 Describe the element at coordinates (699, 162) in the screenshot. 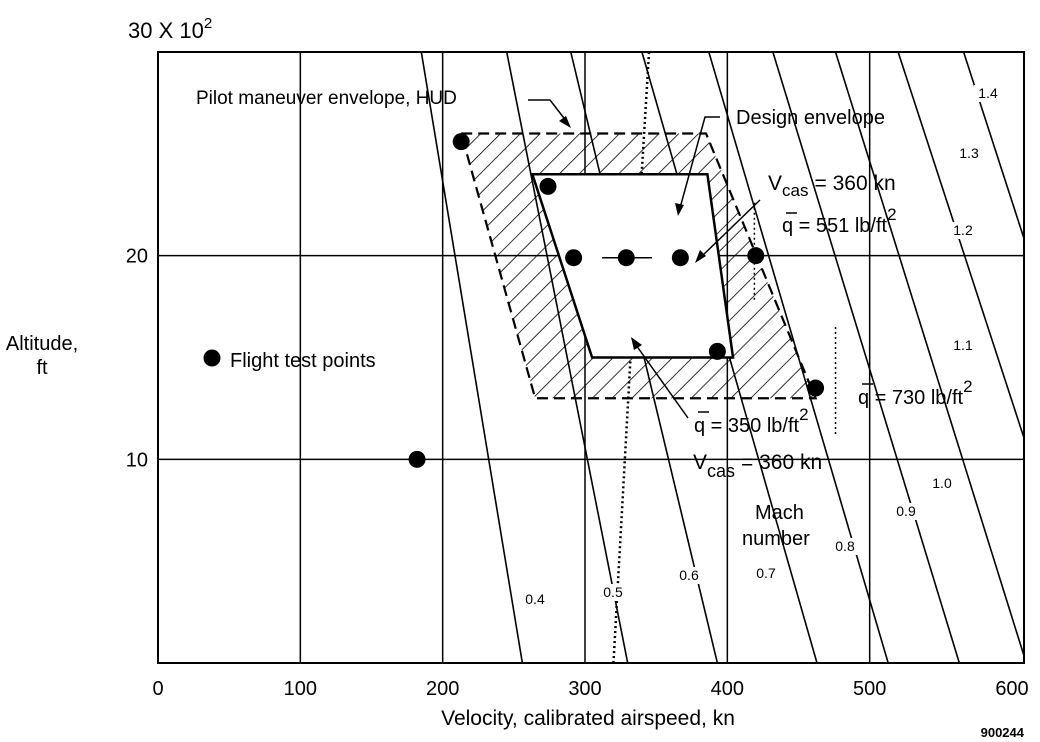

I see `design-envelope-leader` at that location.